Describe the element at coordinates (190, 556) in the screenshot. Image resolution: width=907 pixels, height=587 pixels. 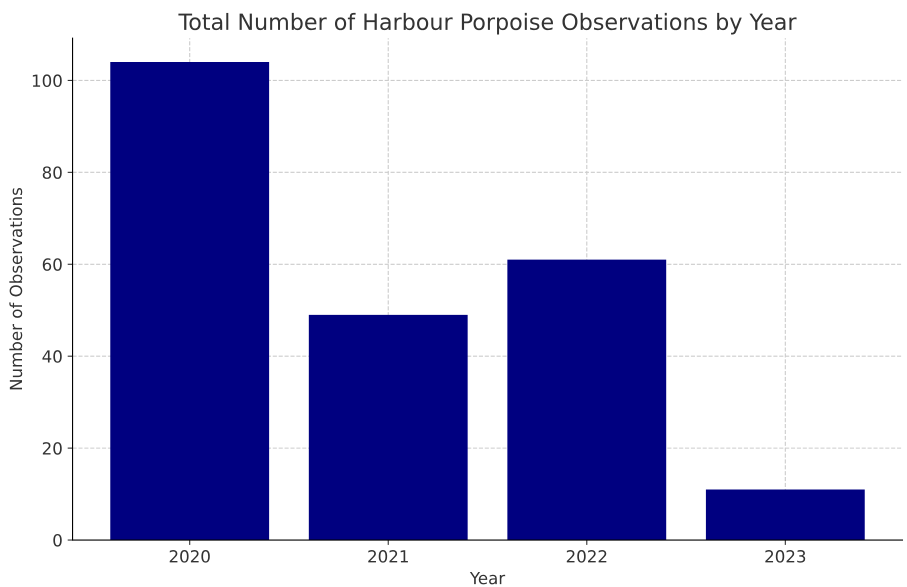
I see `x-tick-label: 2020` at that location.